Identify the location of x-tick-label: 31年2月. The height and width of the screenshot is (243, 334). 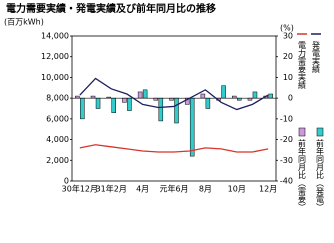
(111, 189).